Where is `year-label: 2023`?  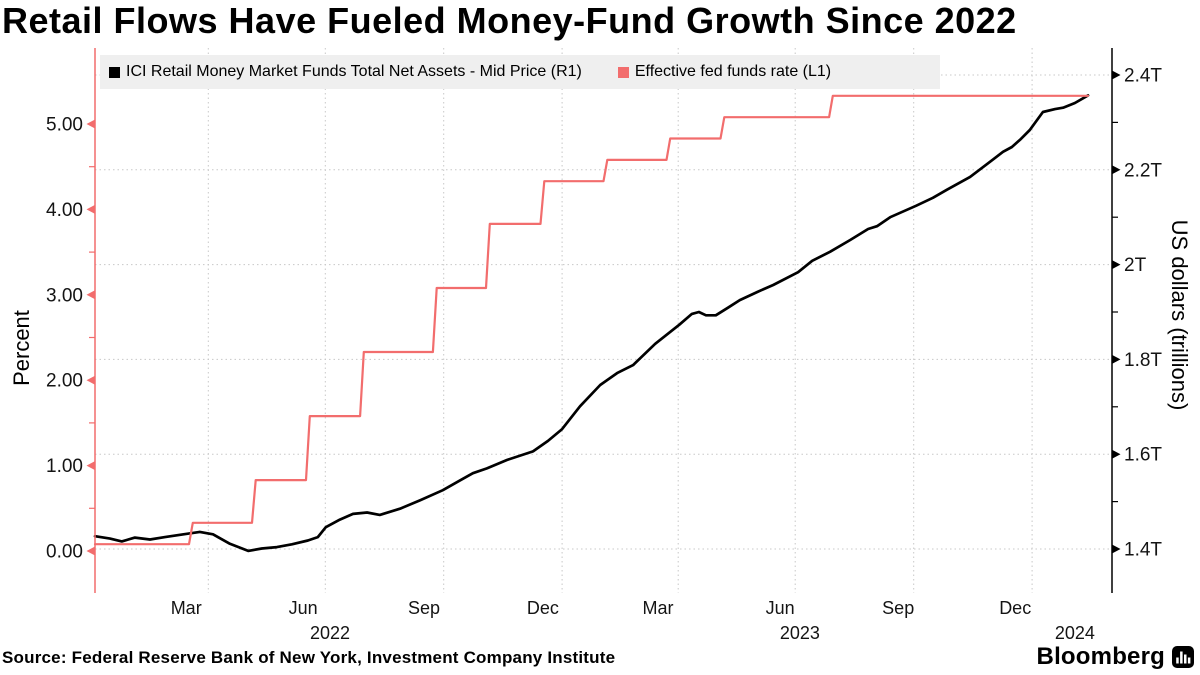 year-label: 2023 is located at coordinates (800, 633).